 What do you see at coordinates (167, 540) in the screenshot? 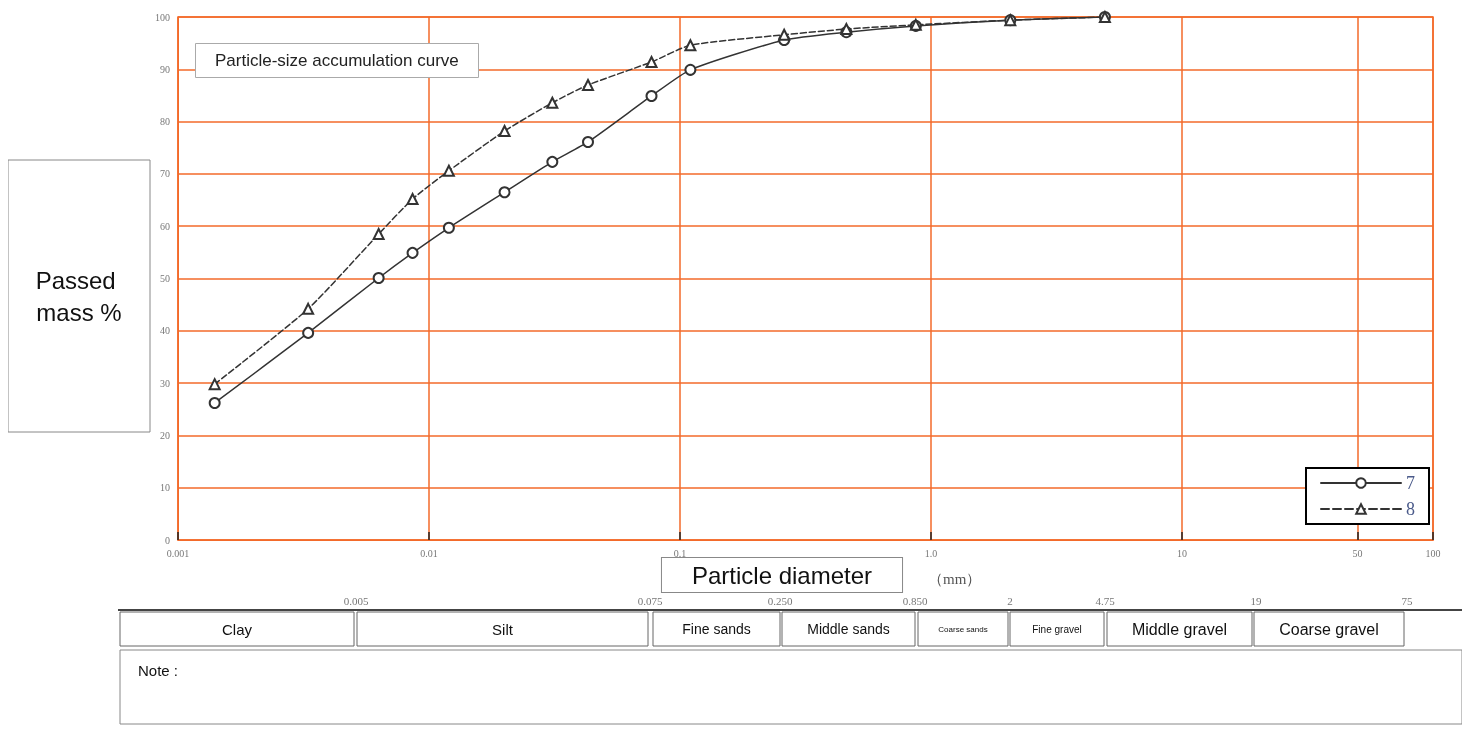
I see `y-tick-label: 0` at bounding box center [167, 540].